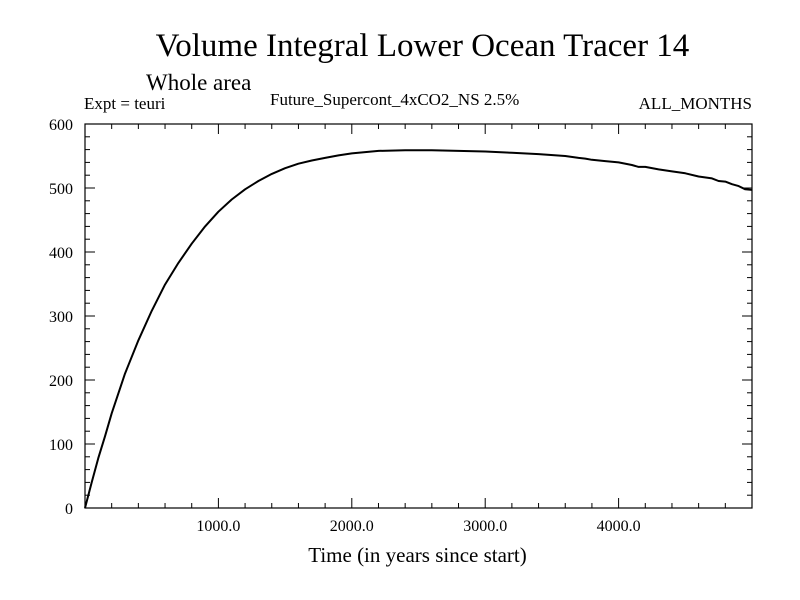  I want to click on x-axis-label: Time (in years since start), so click(417, 555).